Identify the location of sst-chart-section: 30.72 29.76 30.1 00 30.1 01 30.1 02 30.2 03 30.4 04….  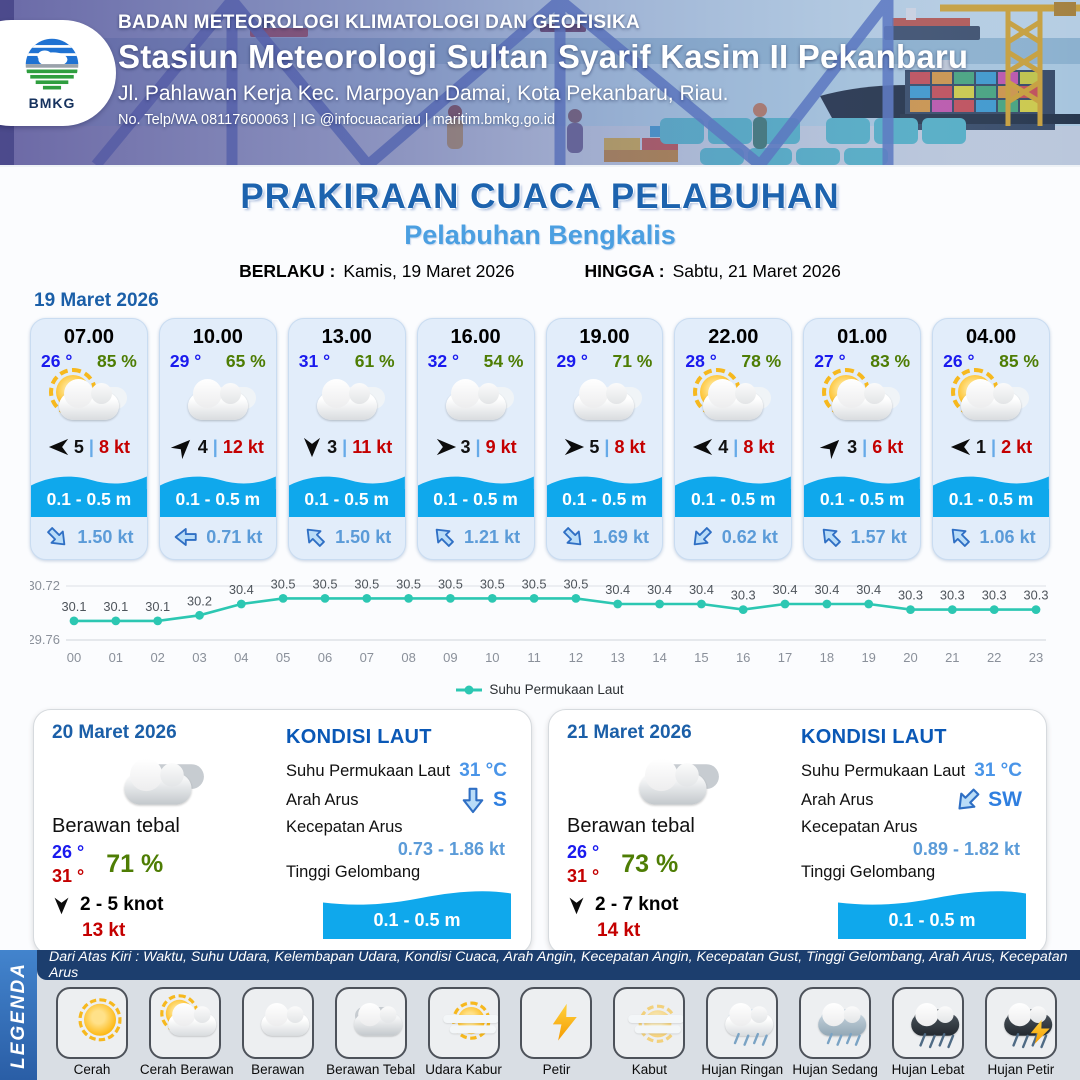
(538, 633).